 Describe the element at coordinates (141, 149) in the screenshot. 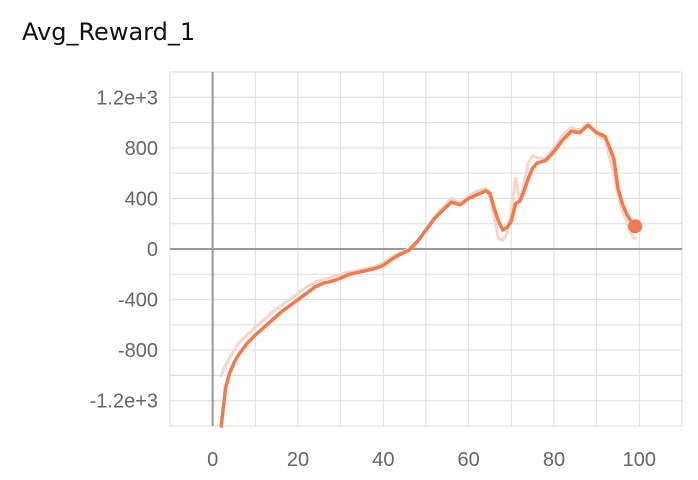

I see `y-tick-label: 800` at that location.